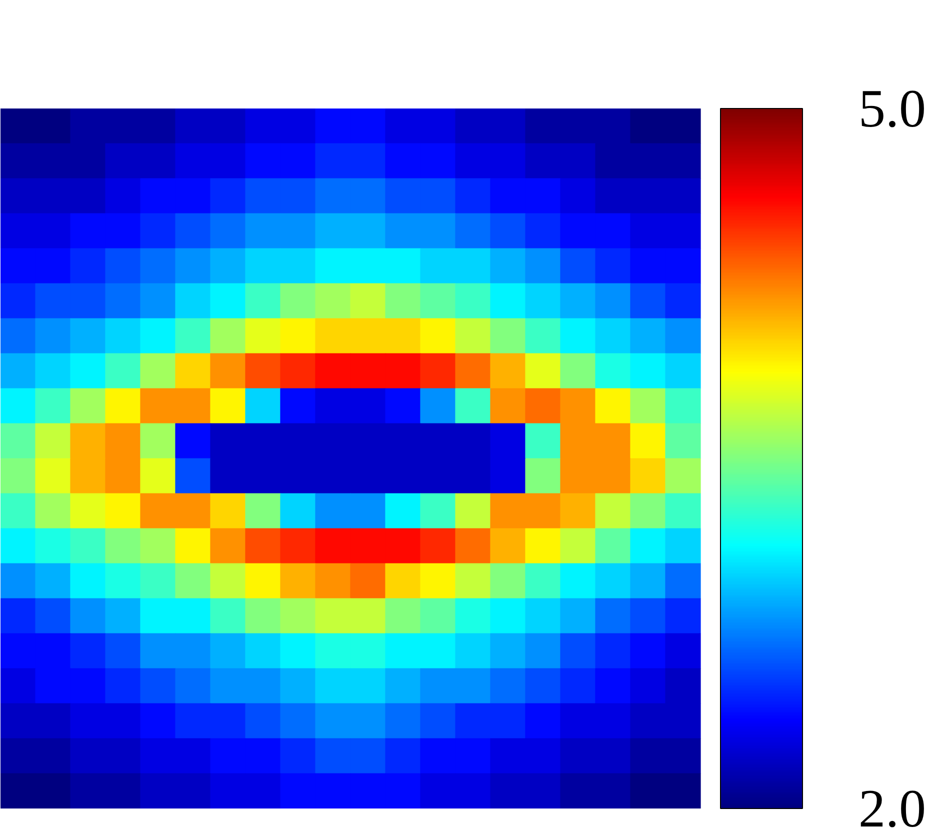 The width and height of the screenshot is (932, 840). Describe the element at coordinates (892, 808) in the screenshot. I see `color-bar-label: 2.0` at that location.